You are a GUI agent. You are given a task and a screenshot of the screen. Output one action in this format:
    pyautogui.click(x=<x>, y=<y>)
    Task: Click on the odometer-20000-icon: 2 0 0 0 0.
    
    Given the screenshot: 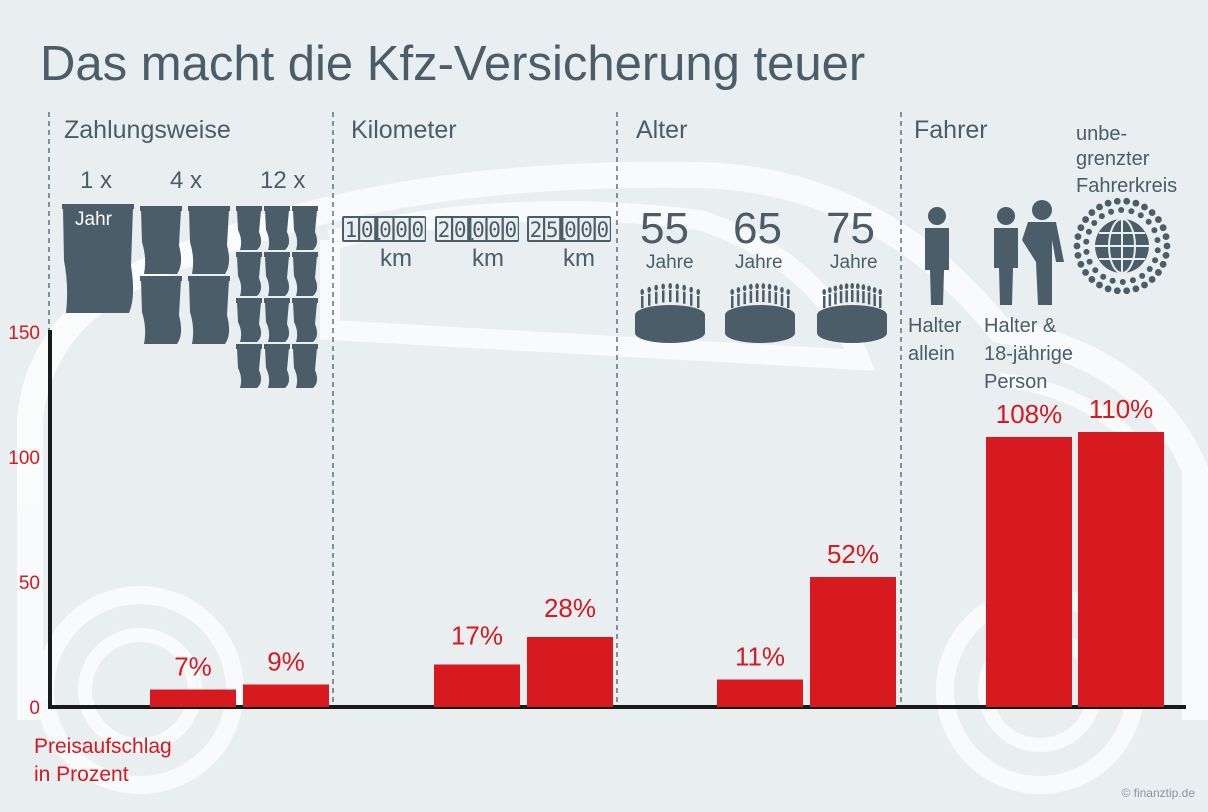 What is the action you would take?
    pyautogui.click(x=477, y=230)
    